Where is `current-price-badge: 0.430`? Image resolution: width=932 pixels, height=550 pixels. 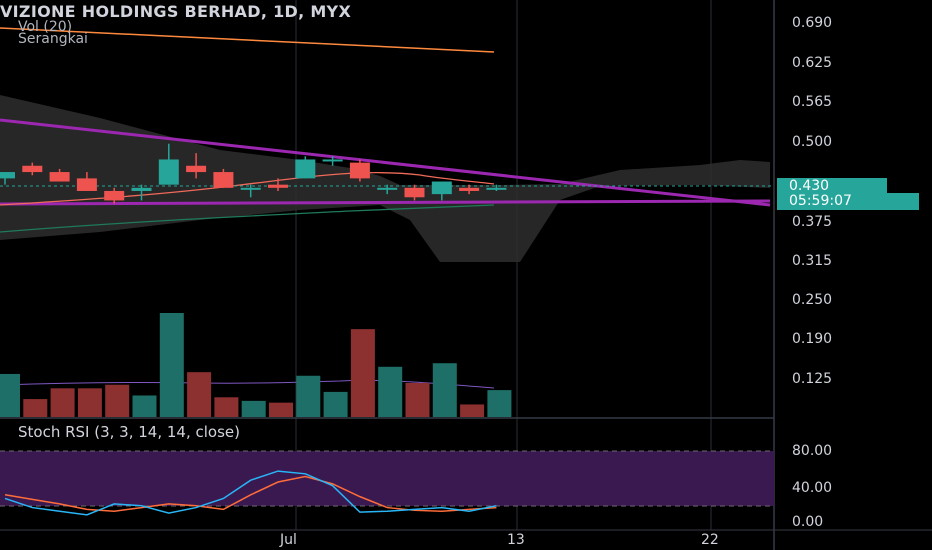 current-price-badge: 0.430 is located at coordinates (832, 186).